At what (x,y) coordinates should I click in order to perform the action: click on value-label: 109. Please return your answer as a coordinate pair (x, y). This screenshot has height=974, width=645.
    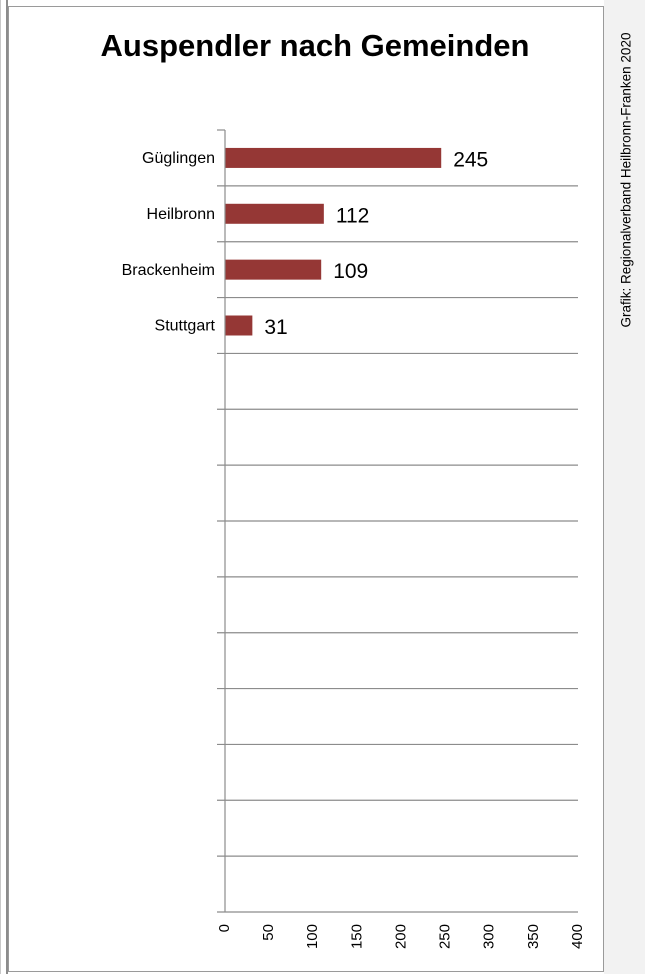
    Looking at the image, I should click on (350, 271).